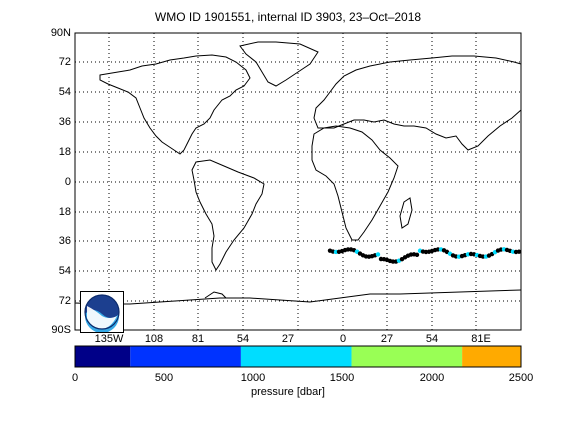 This screenshot has width=576, height=432. I want to click on lat-label-36n: 36, so click(64, 122).